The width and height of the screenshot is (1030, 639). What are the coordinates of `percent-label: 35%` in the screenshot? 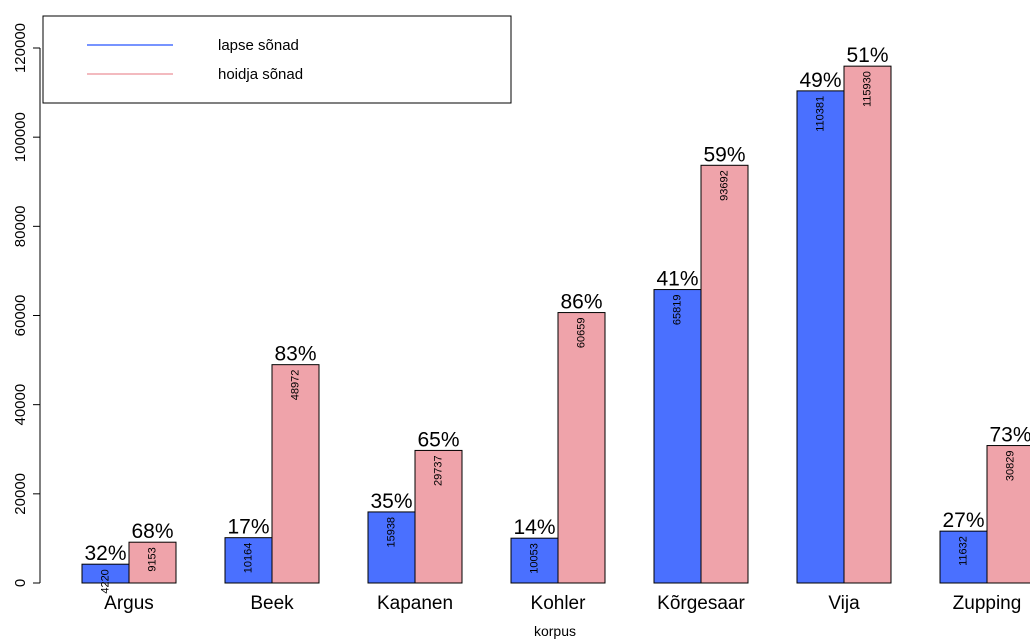 It's located at (391, 501).